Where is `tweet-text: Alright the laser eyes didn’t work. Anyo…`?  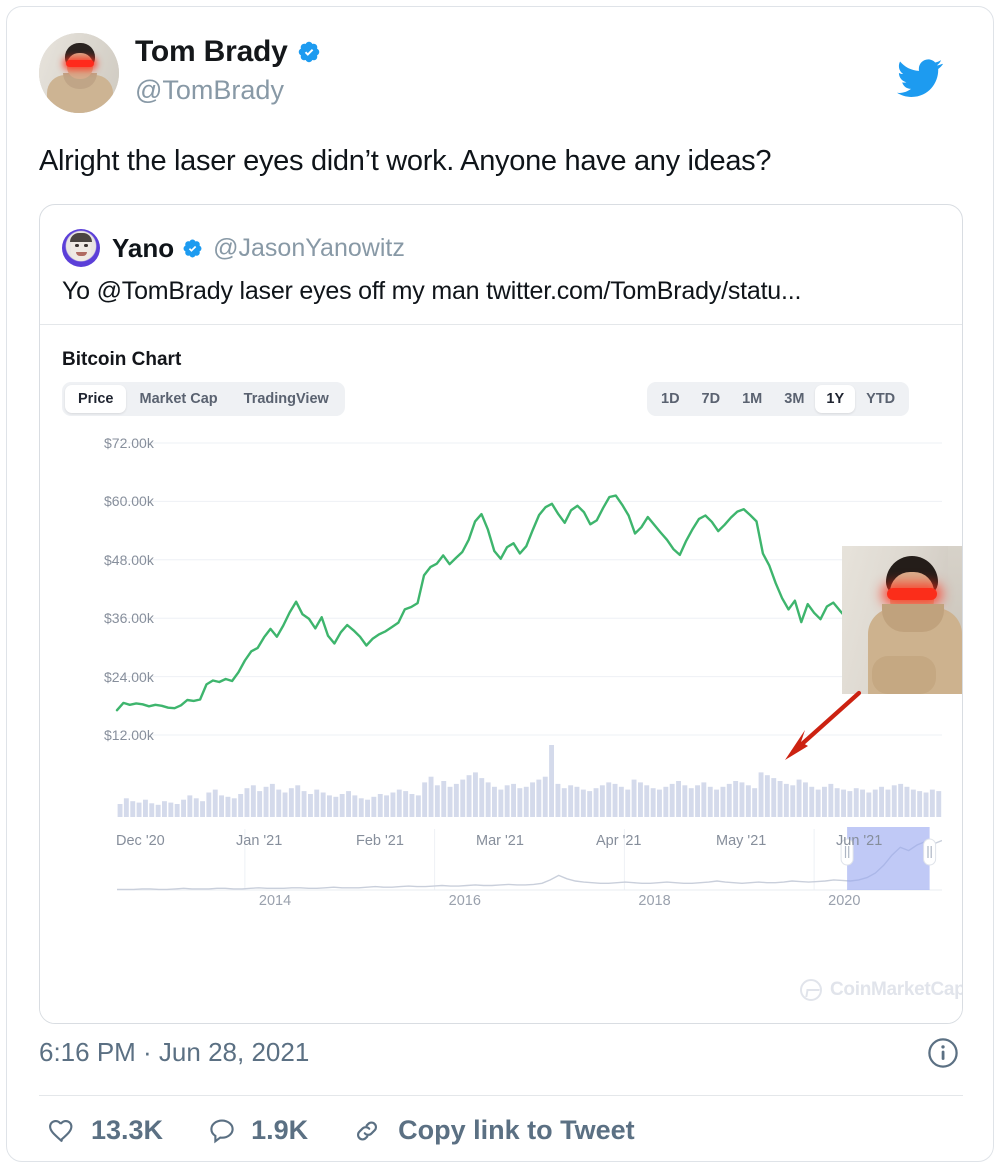 tweet-text: Alright the laser eyes didn’t work. Anyo… is located at coordinates (405, 161).